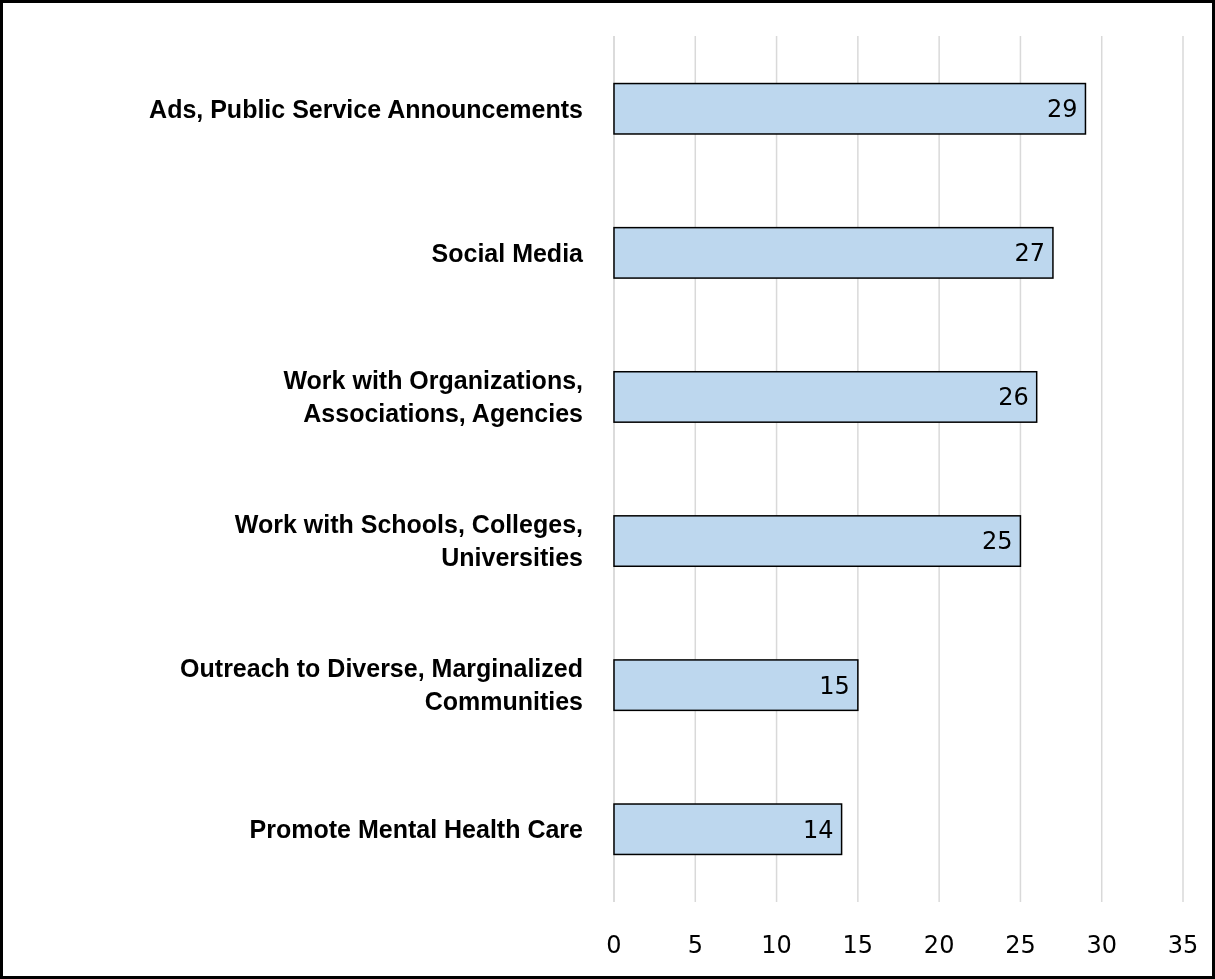 The width and height of the screenshot is (1215, 979). Describe the element at coordinates (1062, 109) in the screenshot. I see `data-label: 29` at that location.